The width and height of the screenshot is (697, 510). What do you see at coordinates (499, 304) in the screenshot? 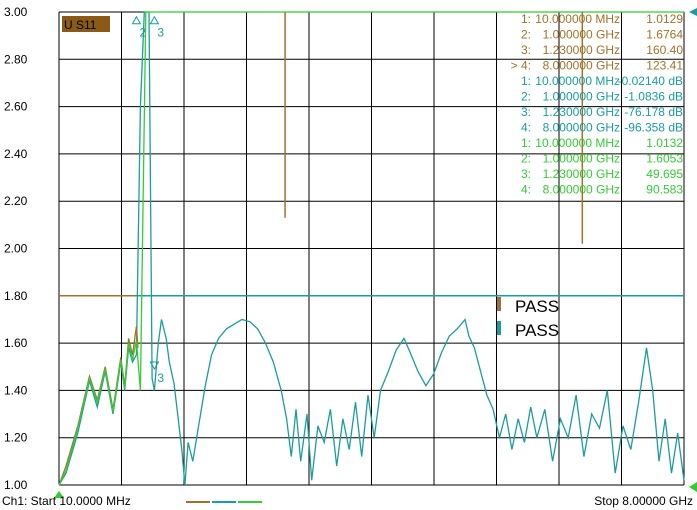
I see `pass-indicator-brown` at bounding box center [499, 304].